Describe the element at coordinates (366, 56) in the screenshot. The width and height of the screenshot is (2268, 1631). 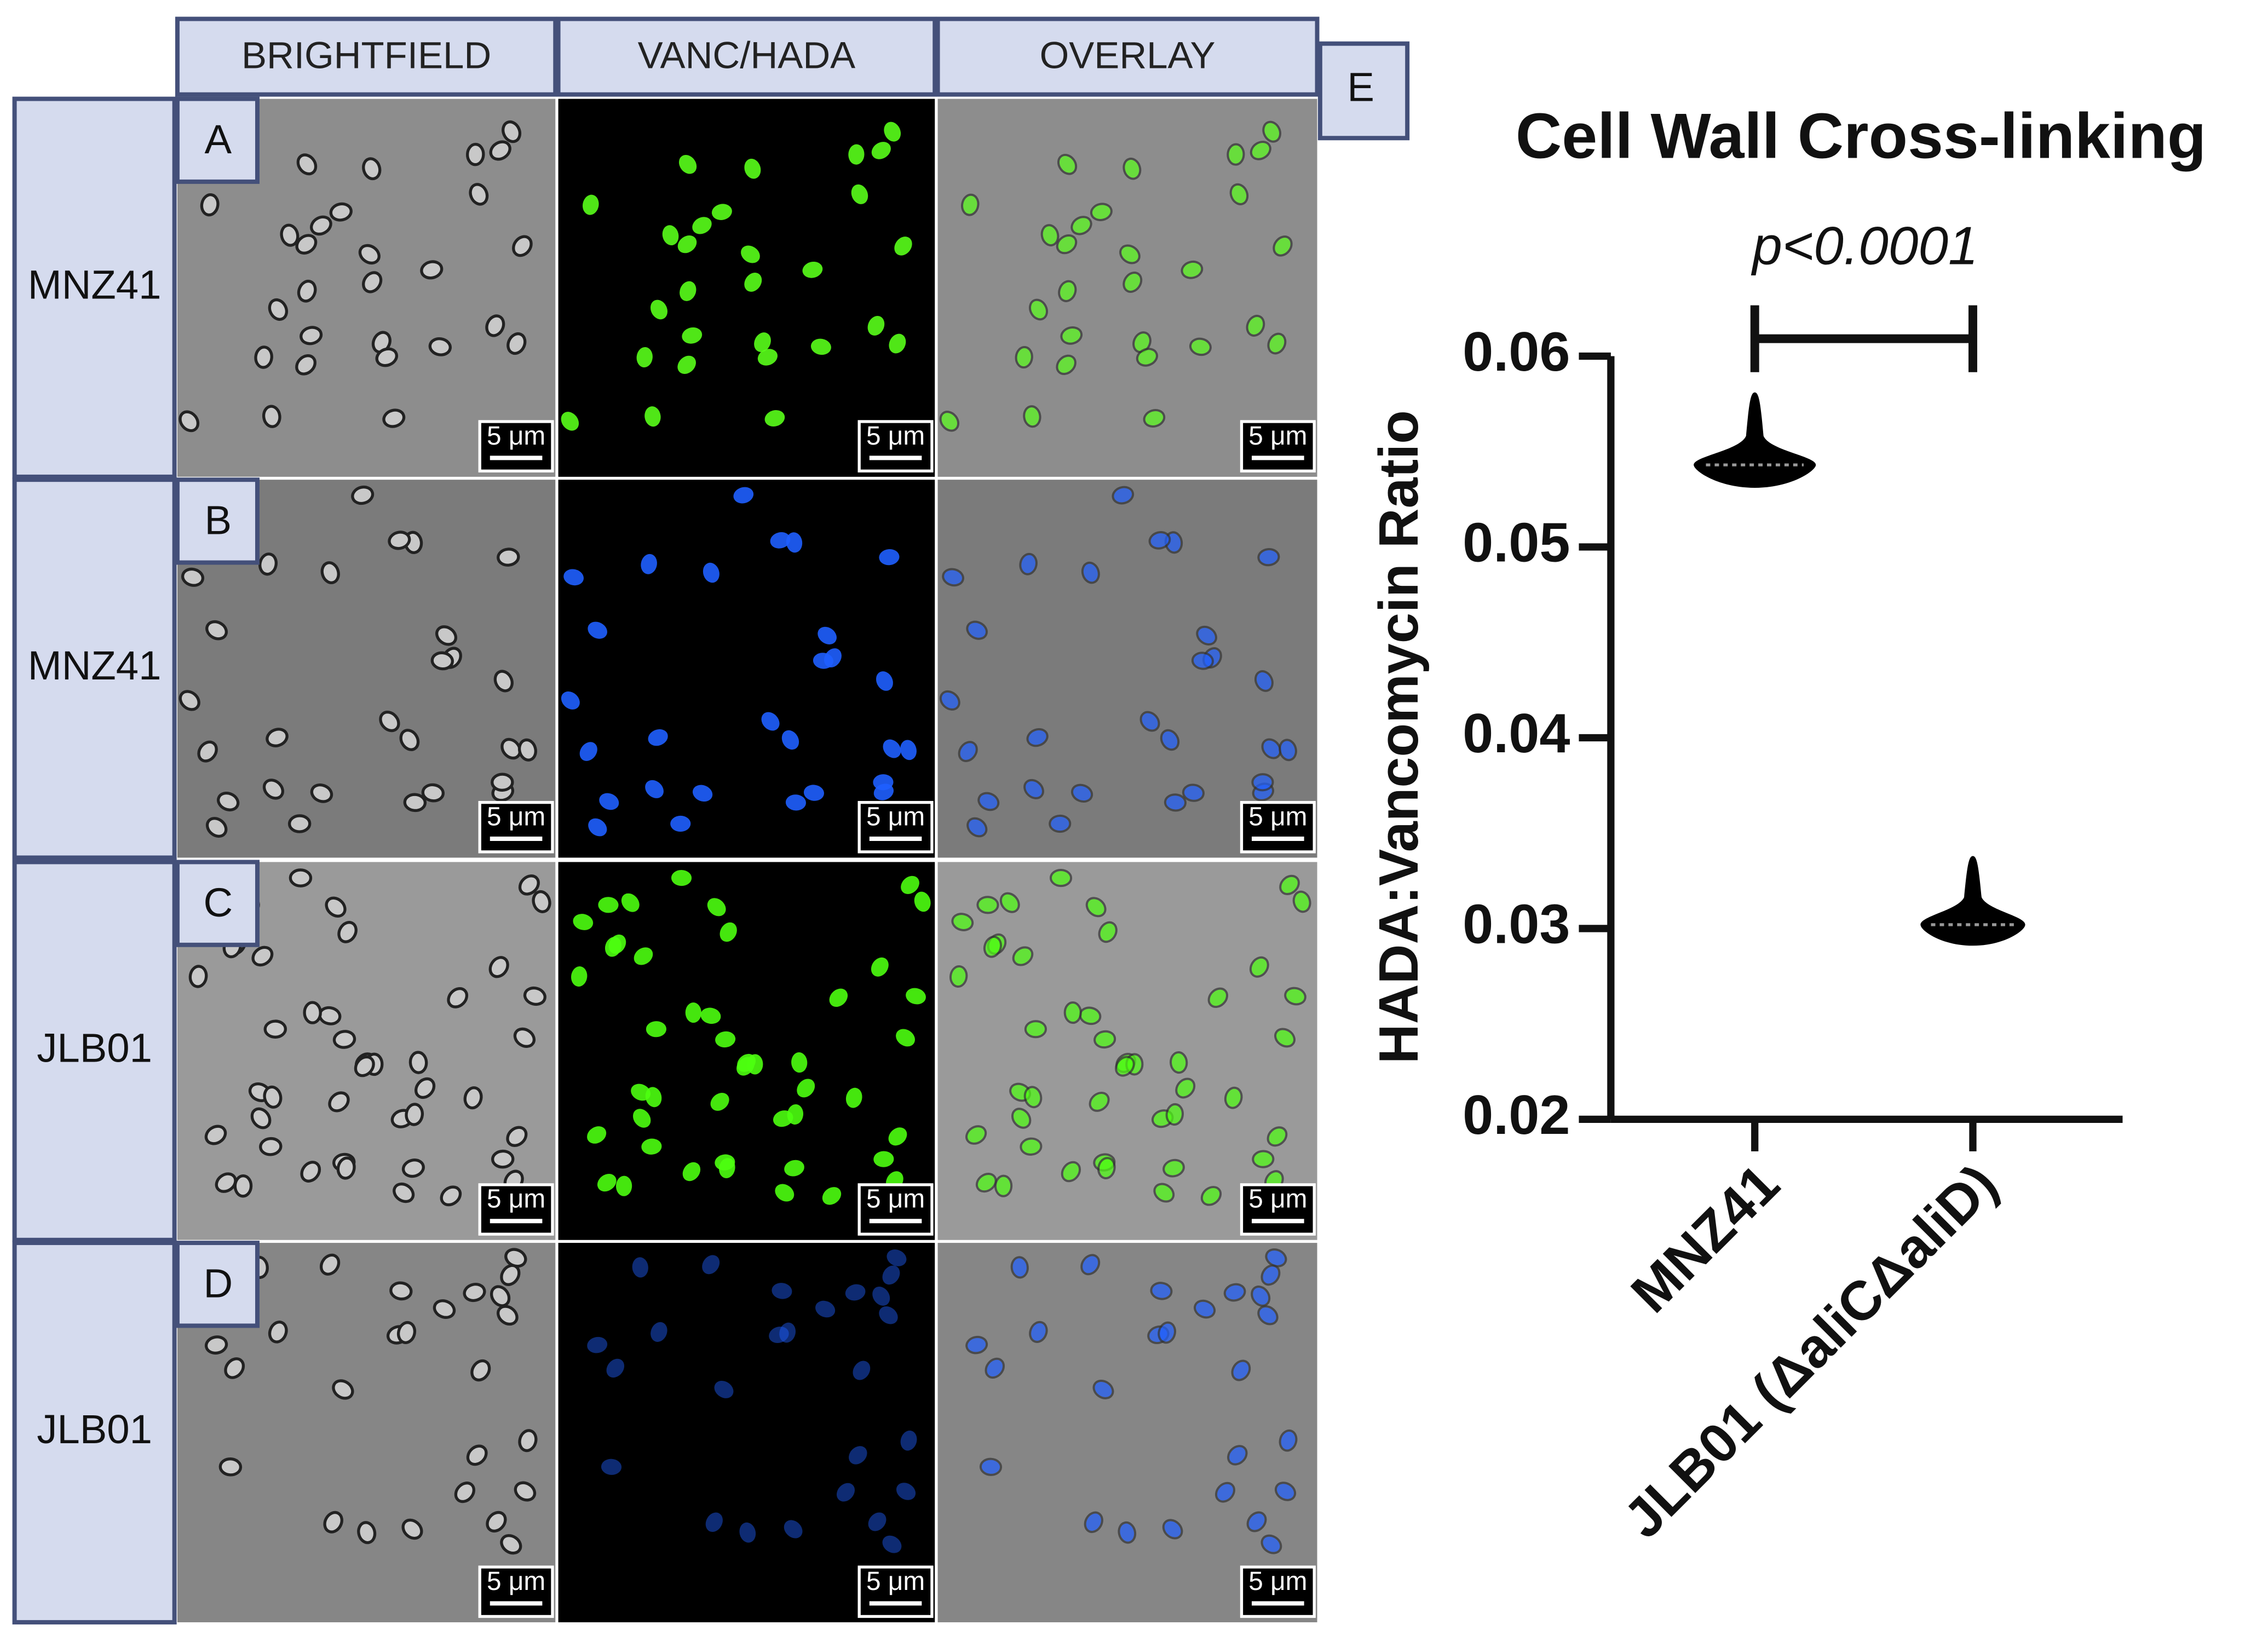
I see `column-header-box` at that location.